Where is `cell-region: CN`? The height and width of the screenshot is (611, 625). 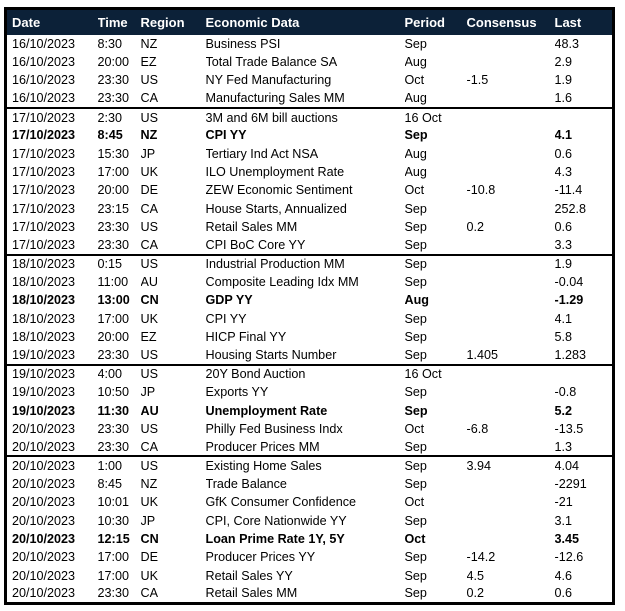 cell-region: CN is located at coordinates (149, 300).